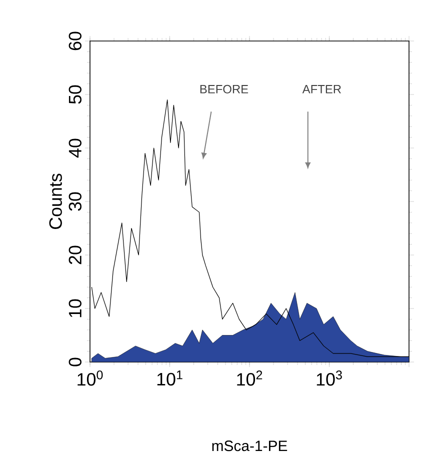  What do you see at coordinates (75, 201) in the screenshot?
I see `y-tick-label: 30` at bounding box center [75, 201].